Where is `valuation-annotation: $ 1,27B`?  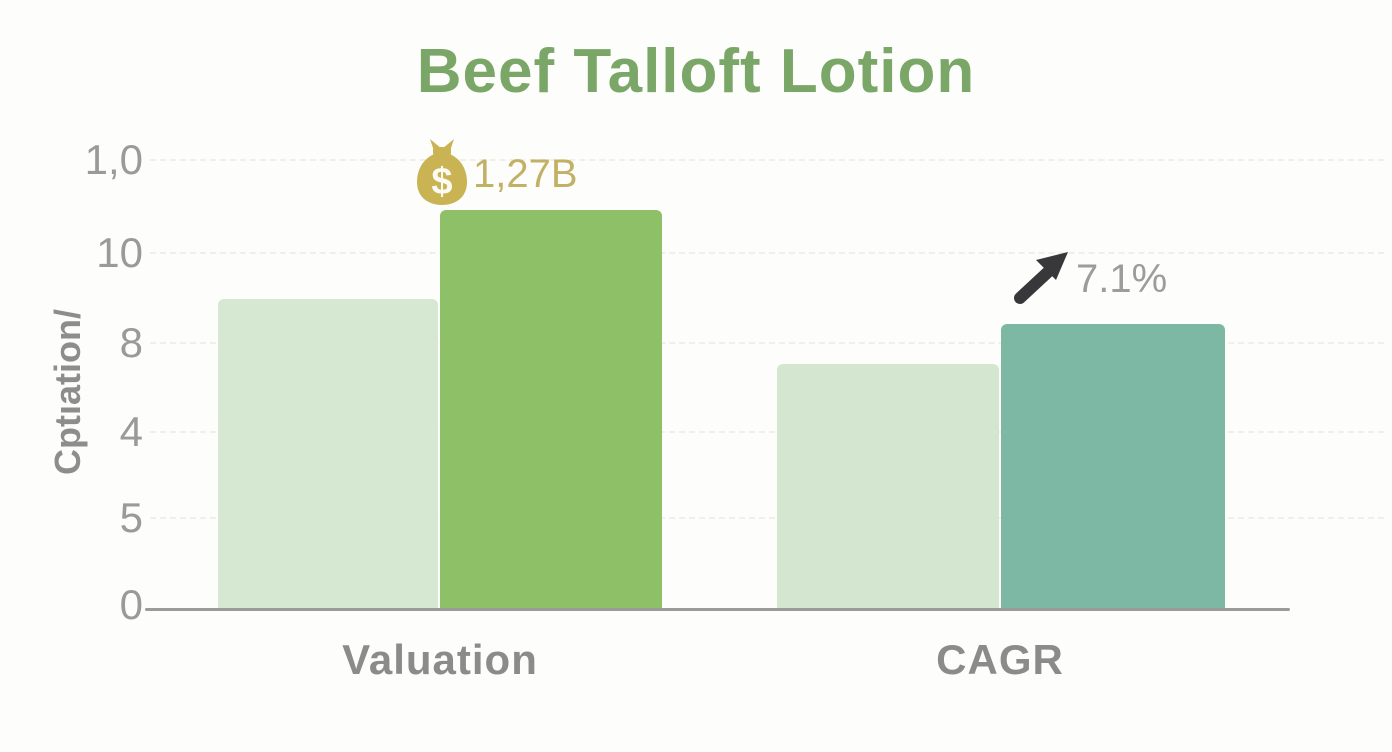
valuation-annotation: $ 1,27B is located at coordinates (495, 174).